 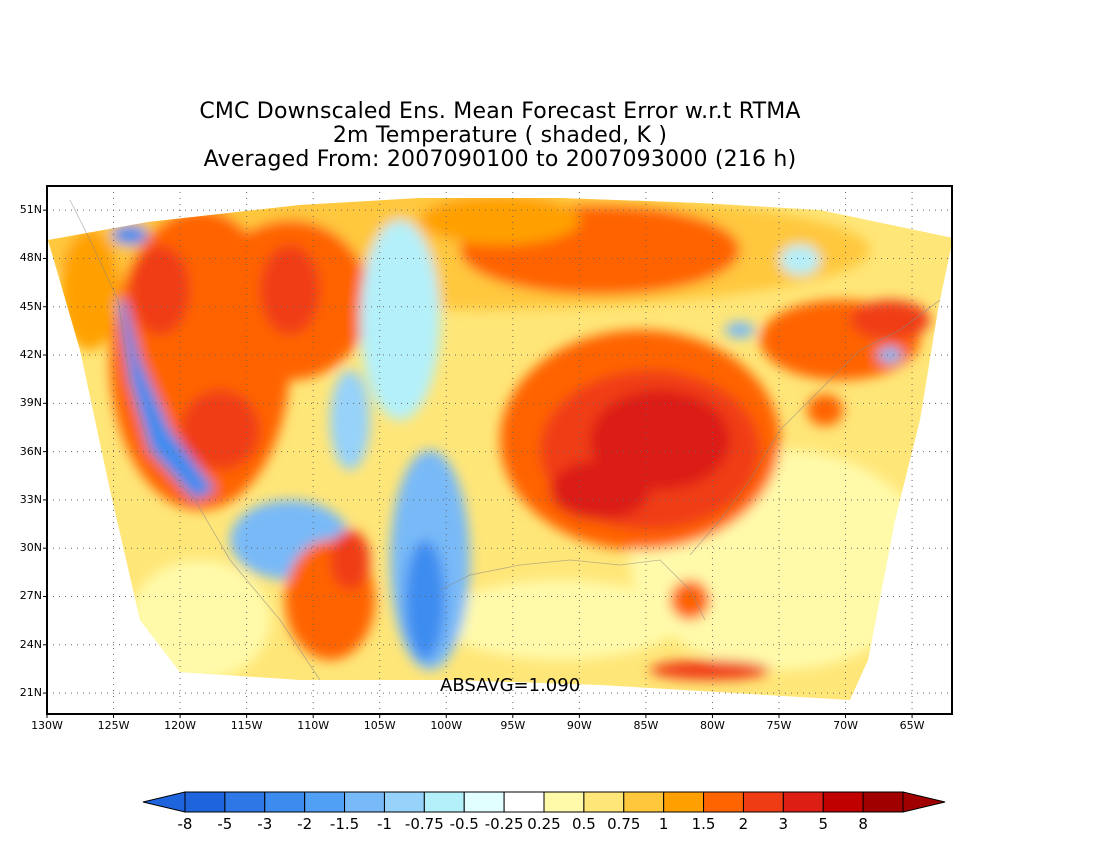 I want to click on colorbar-high-arrow, so click(x=924, y=802).